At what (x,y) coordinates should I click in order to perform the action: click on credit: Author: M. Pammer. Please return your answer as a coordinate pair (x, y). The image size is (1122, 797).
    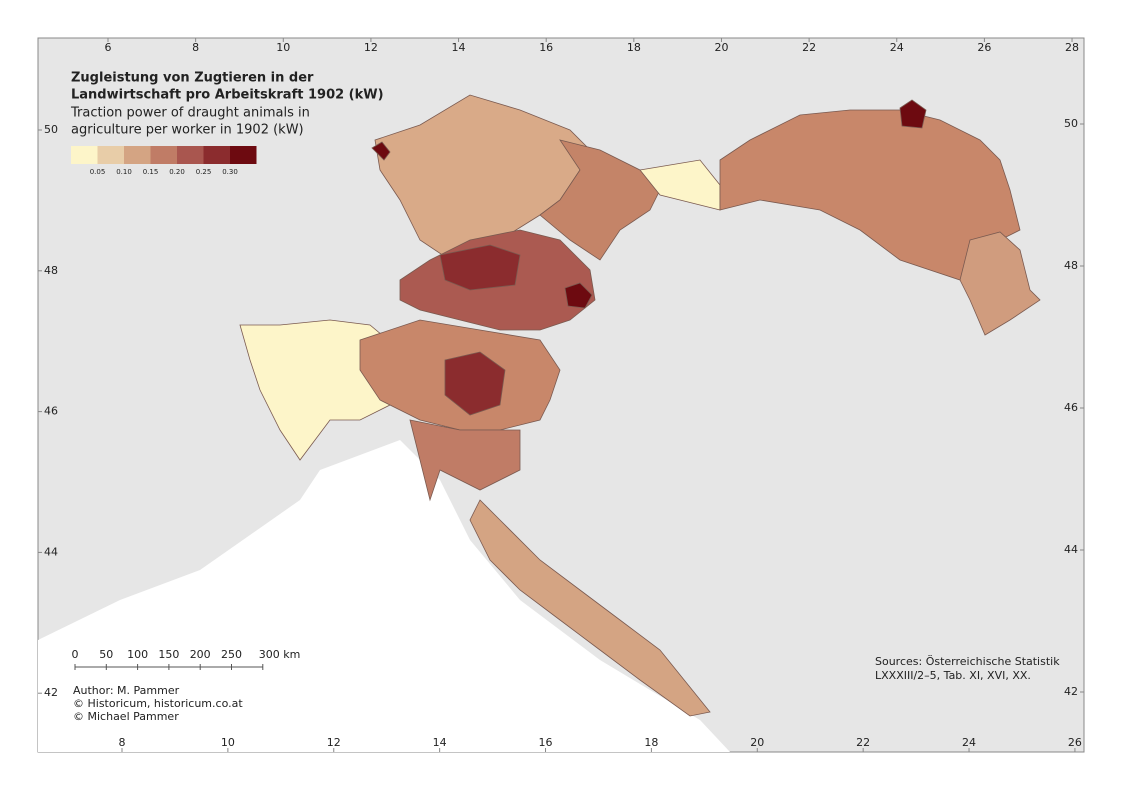
    Looking at the image, I should click on (126, 690).